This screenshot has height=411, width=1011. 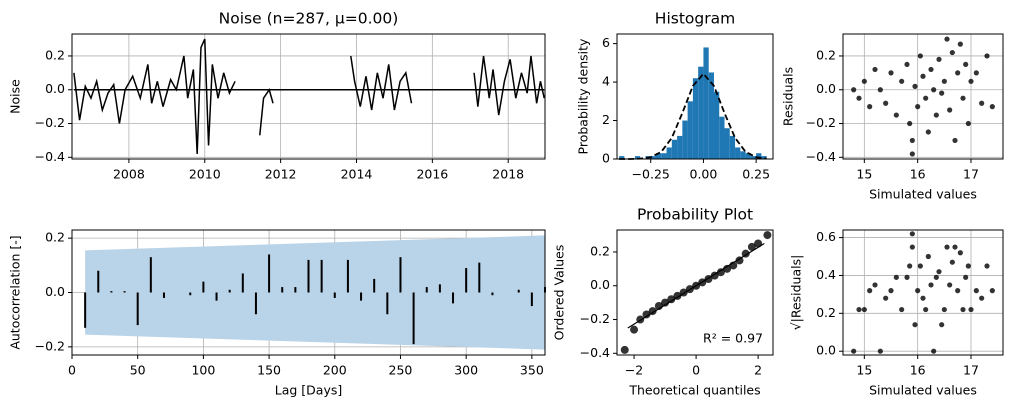 I want to click on y-tick-label: 4, so click(x=606, y=81).